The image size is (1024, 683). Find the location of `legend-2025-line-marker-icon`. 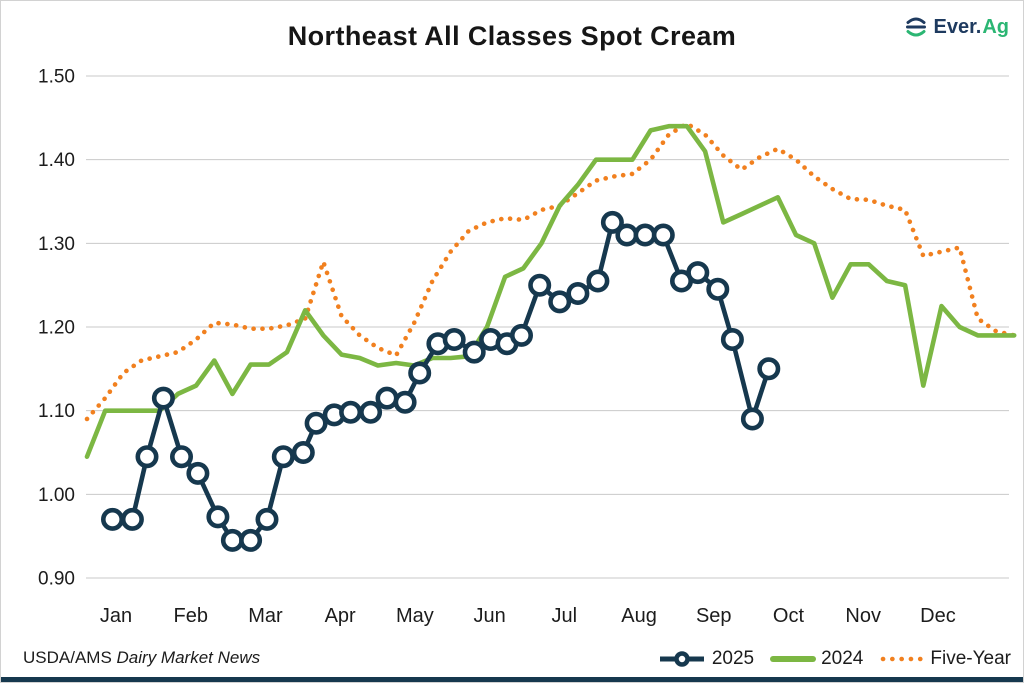

legend-2025-line-marker-icon is located at coordinates (681, 659).